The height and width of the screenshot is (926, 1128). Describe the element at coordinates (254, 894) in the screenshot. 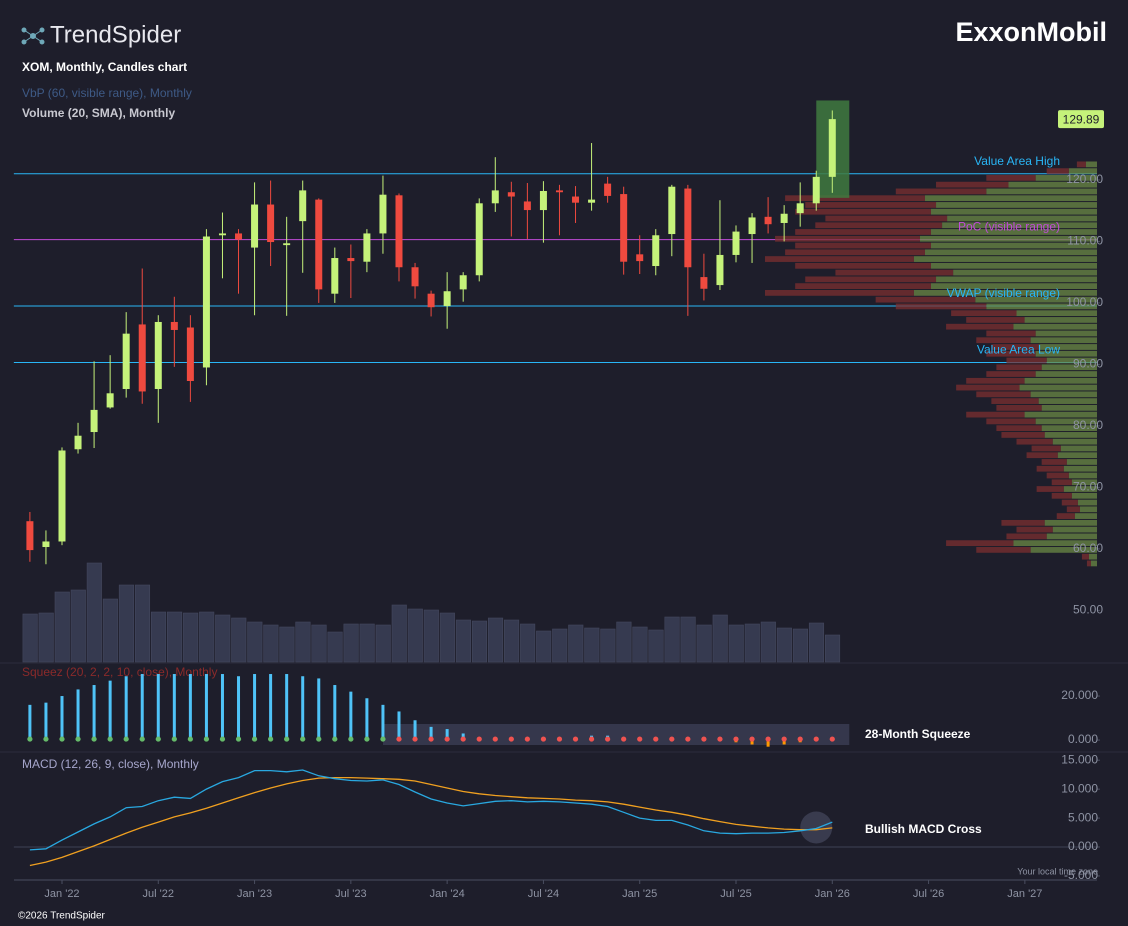

I see `x-tick-label: Jan '23` at that location.